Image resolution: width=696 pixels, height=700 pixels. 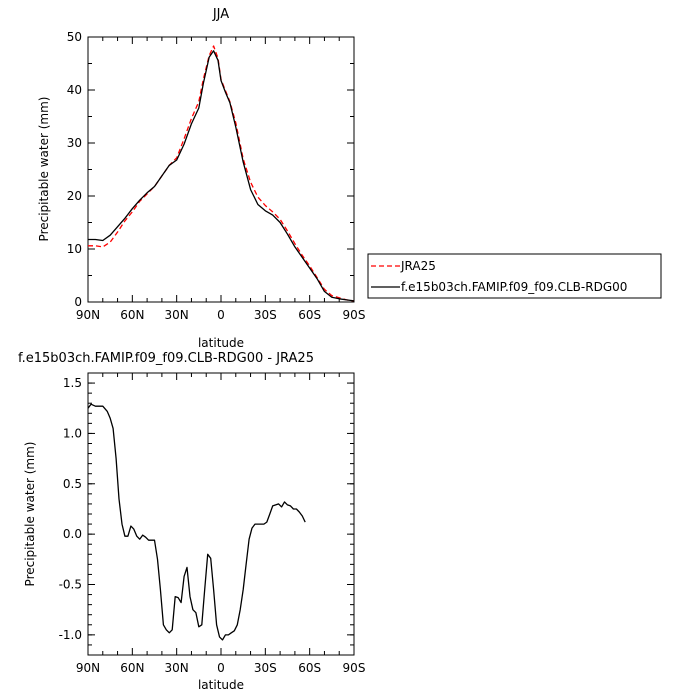 What do you see at coordinates (418, 266) in the screenshot?
I see `legend-label-jra25: JRA25` at bounding box center [418, 266].